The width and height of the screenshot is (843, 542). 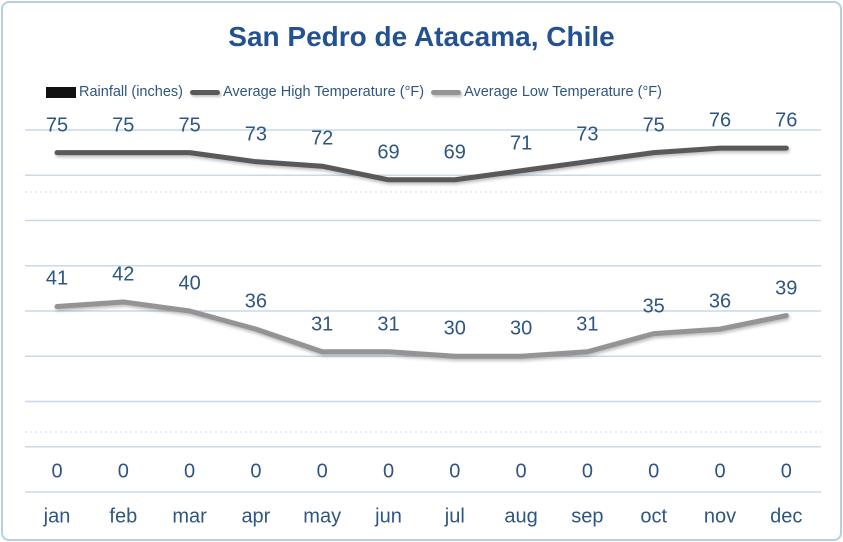 I want to click on high-temp-line-swatch-icon, so click(x=204, y=92).